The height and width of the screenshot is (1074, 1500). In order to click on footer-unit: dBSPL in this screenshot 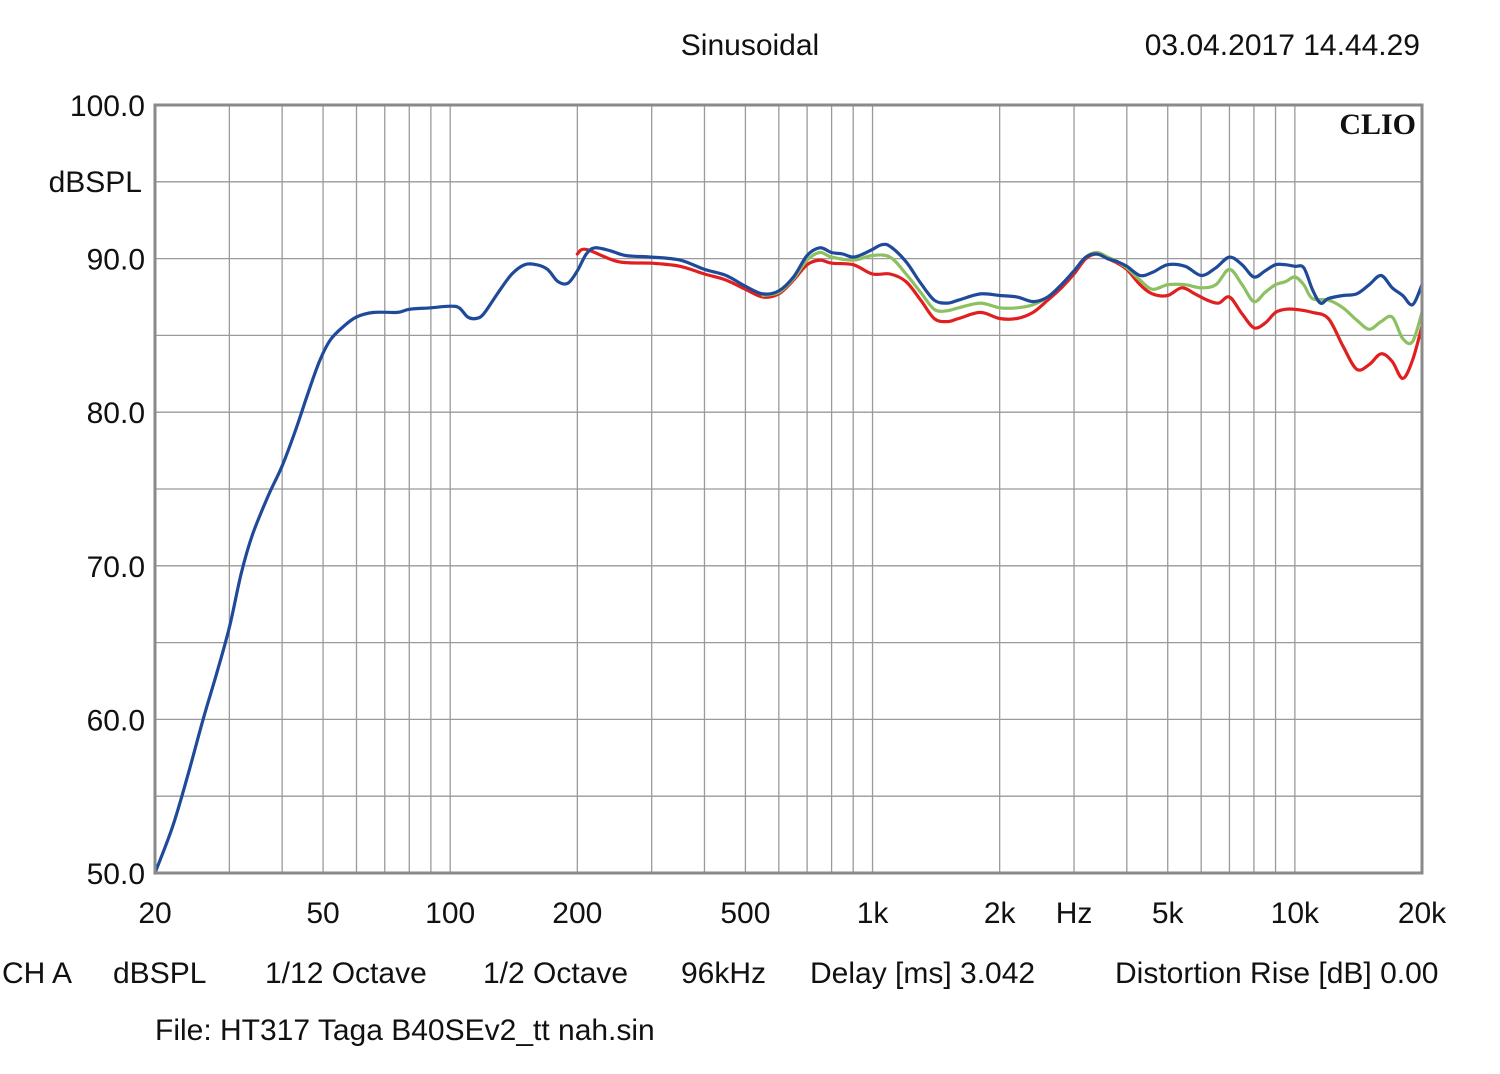, I will do `click(159, 973)`.